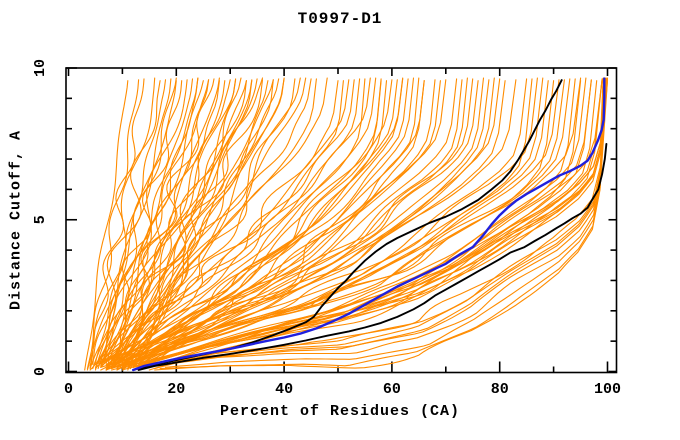 The image size is (680, 440). Describe the element at coordinates (340, 411) in the screenshot. I see `x-axis-label: Percent of Residues (CA)` at that location.